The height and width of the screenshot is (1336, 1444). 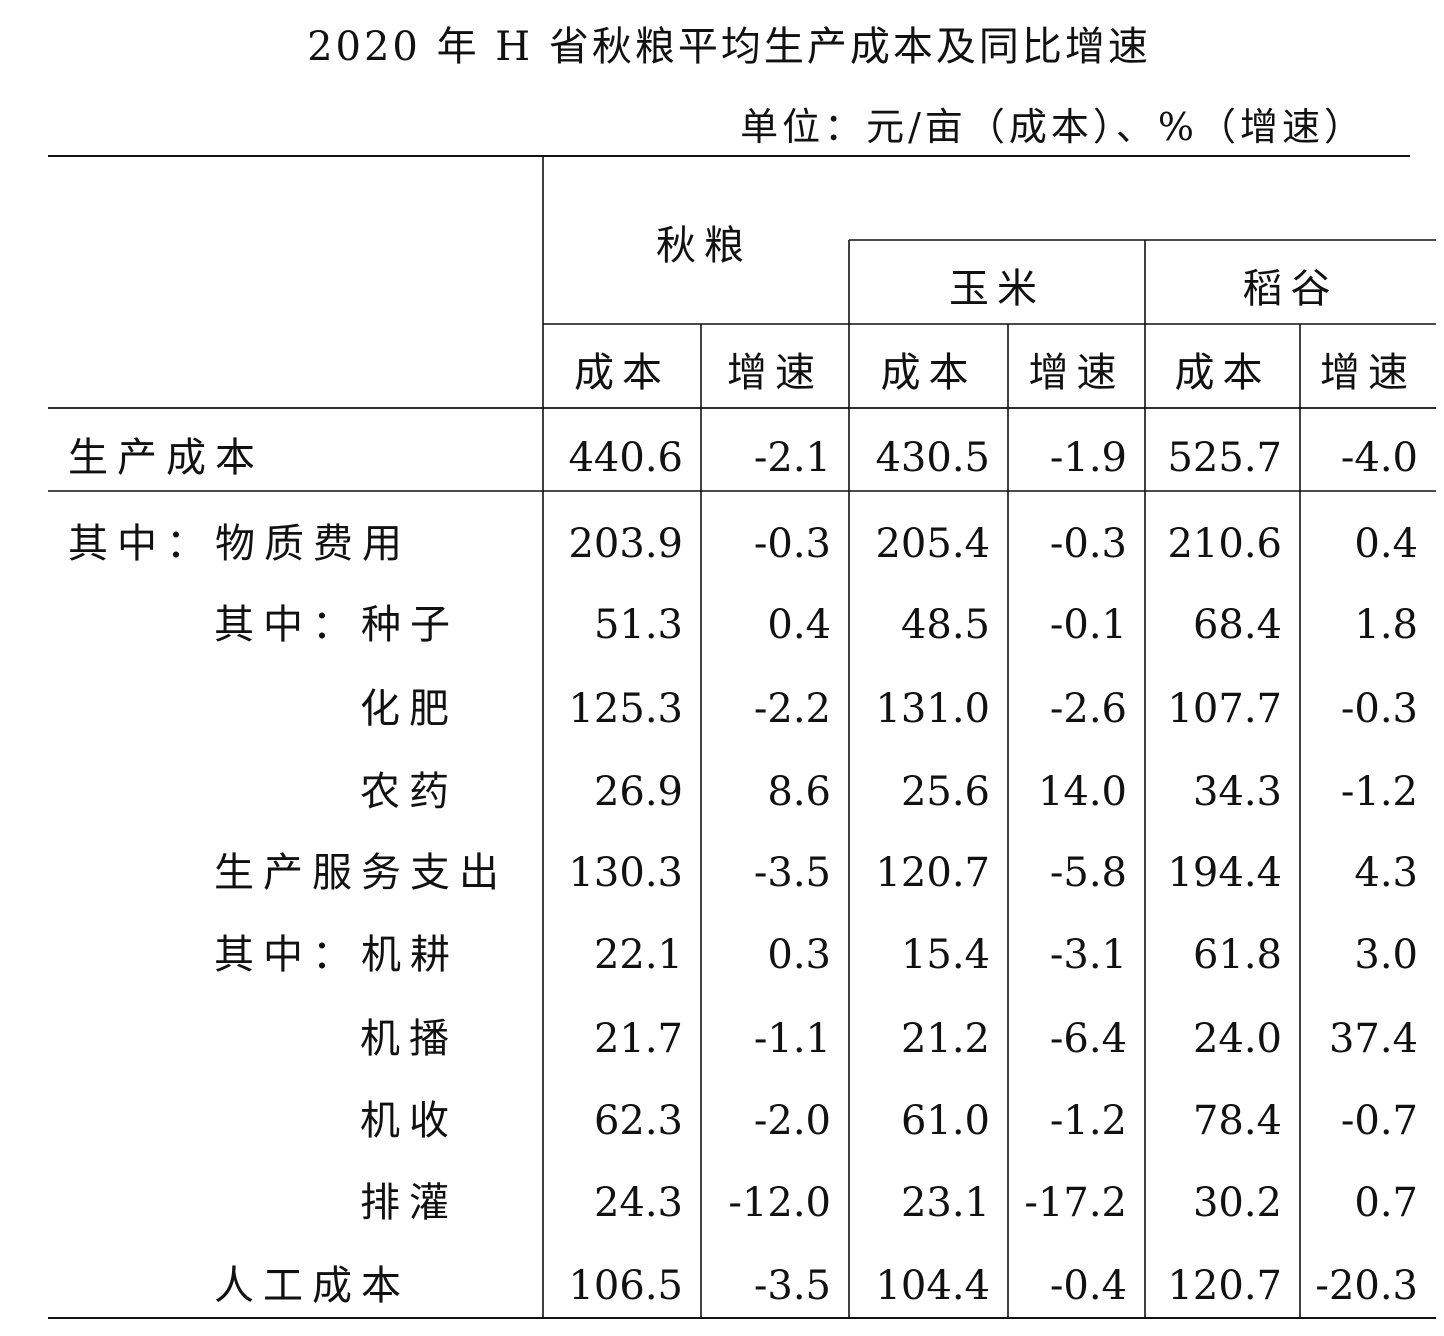 What do you see at coordinates (779, 1203) in the screenshot?
I see `table-cell: -12.0` at bounding box center [779, 1203].